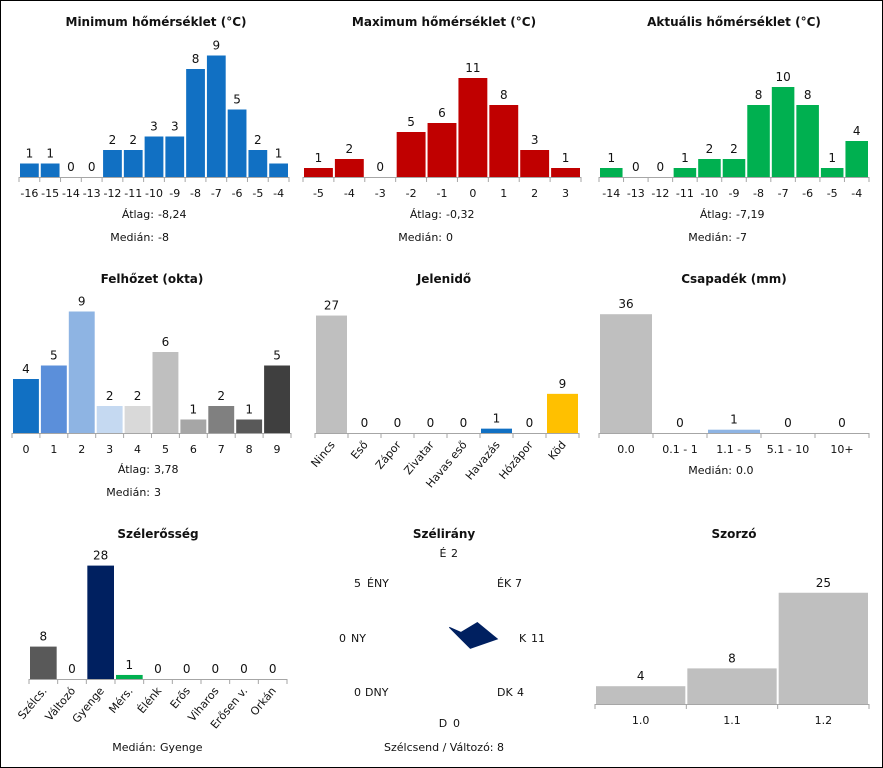 This screenshot has width=883, height=768. I want to click on category-label: -15, so click(50, 193).